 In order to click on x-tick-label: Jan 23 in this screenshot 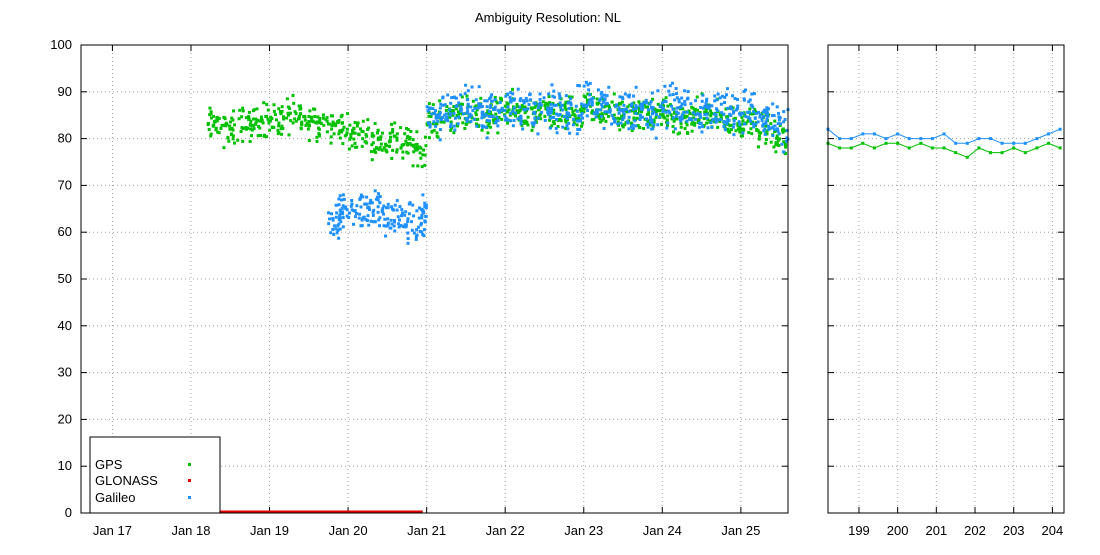, I will do `click(583, 530)`.